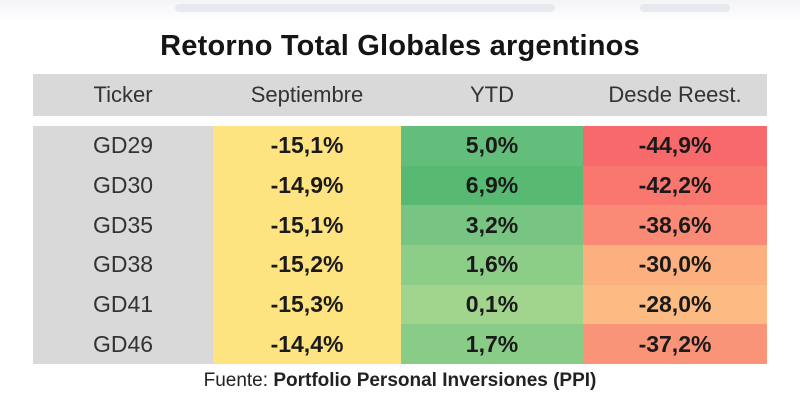  What do you see at coordinates (675, 304) in the screenshot?
I see `desde-cell: -28,0%` at bounding box center [675, 304].